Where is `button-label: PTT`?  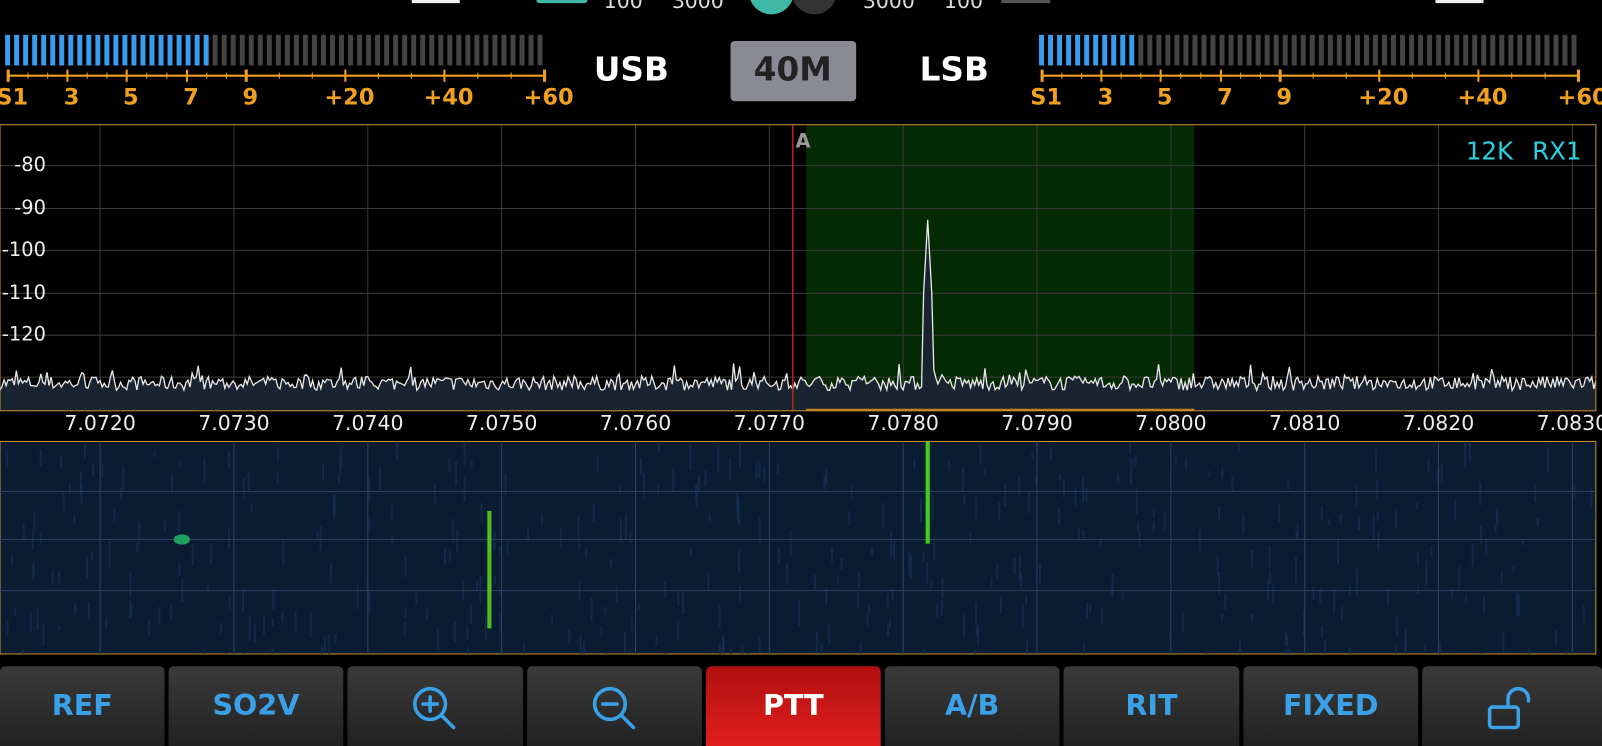
button-label: PTT is located at coordinates (793, 705).